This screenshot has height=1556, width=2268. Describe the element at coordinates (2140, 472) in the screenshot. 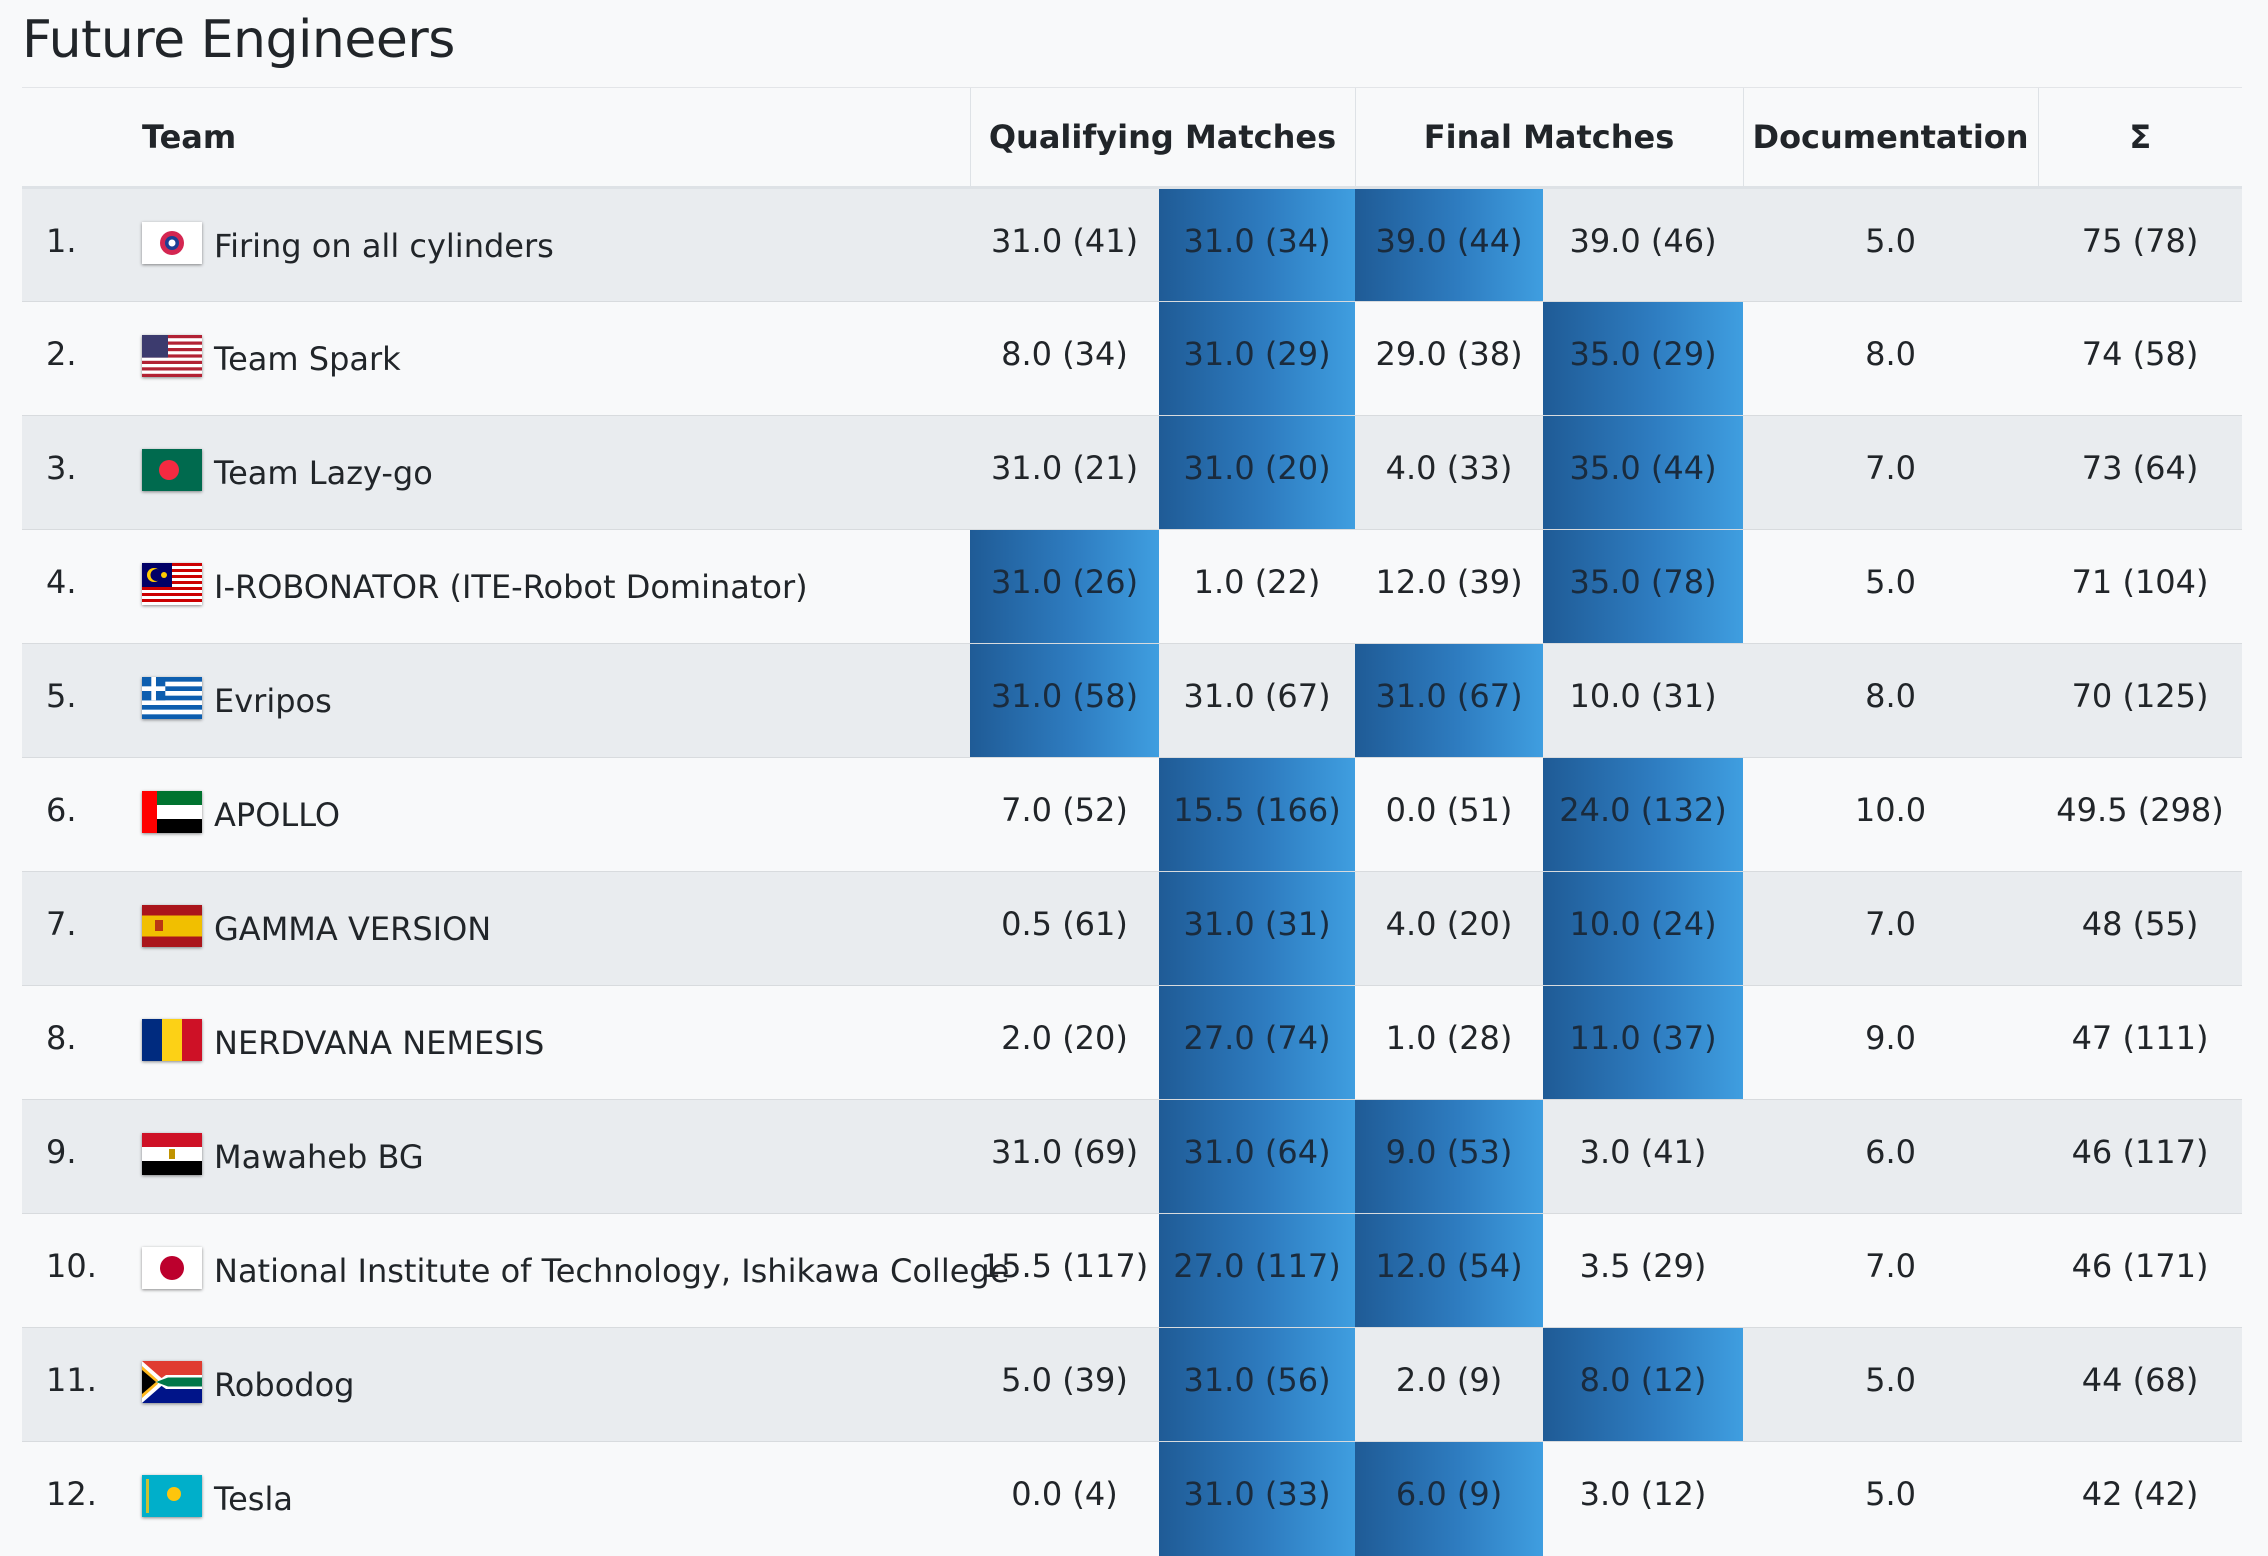

I see `total-score: 73 (64)` at that location.